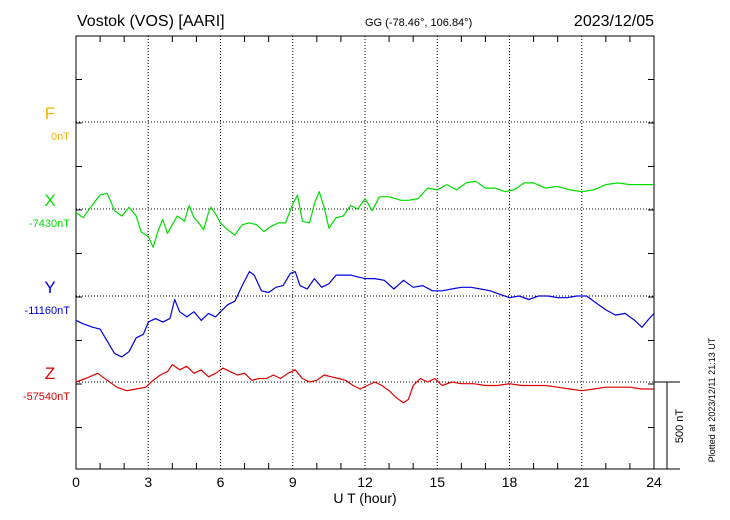 The width and height of the screenshot is (730, 520). I want to click on series-name-y: Y, so click(49, 287).